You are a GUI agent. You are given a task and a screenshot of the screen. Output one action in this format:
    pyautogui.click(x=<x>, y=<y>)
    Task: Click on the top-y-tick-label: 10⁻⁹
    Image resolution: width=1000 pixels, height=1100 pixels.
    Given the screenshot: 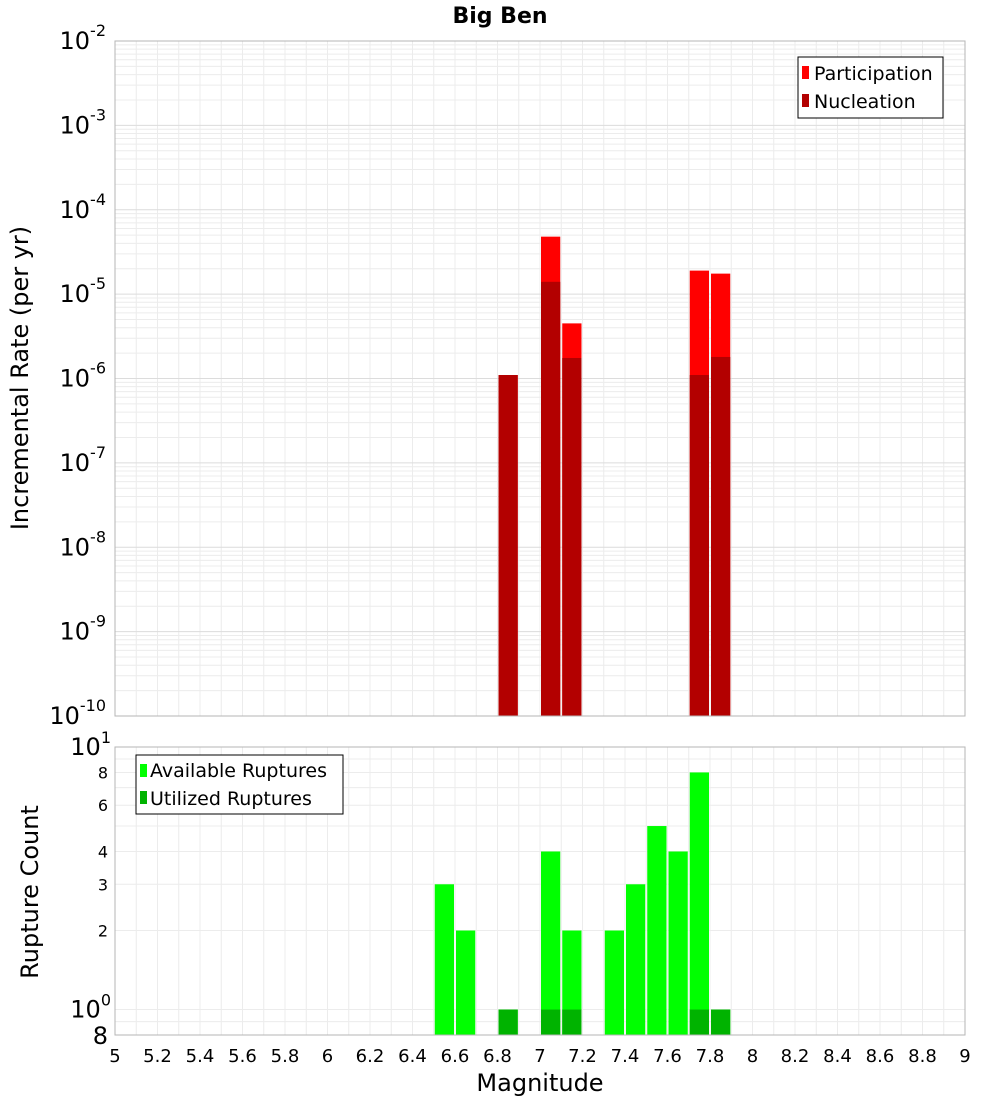 What is the action you would take?
    pyautogui.click(x=83, y=629)
    